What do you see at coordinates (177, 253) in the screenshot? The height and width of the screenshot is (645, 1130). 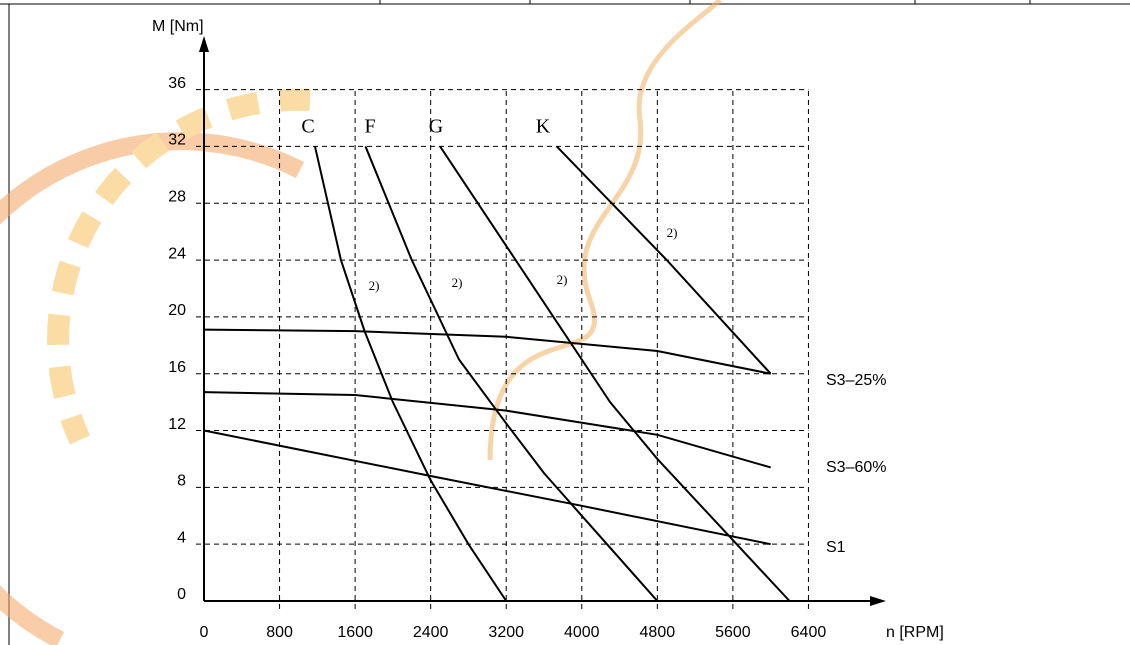 I see `y-tick-label: 24` at bounding box center [177, 253].